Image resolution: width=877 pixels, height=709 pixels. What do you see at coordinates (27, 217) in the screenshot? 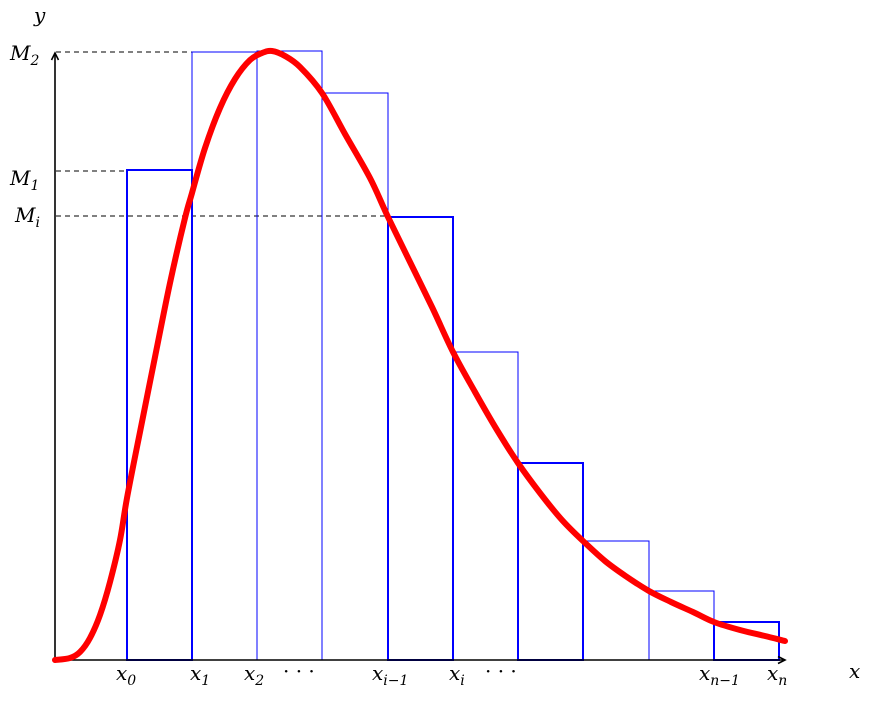
I see `label-Mi: Mi` at bounding box center [27, 217].